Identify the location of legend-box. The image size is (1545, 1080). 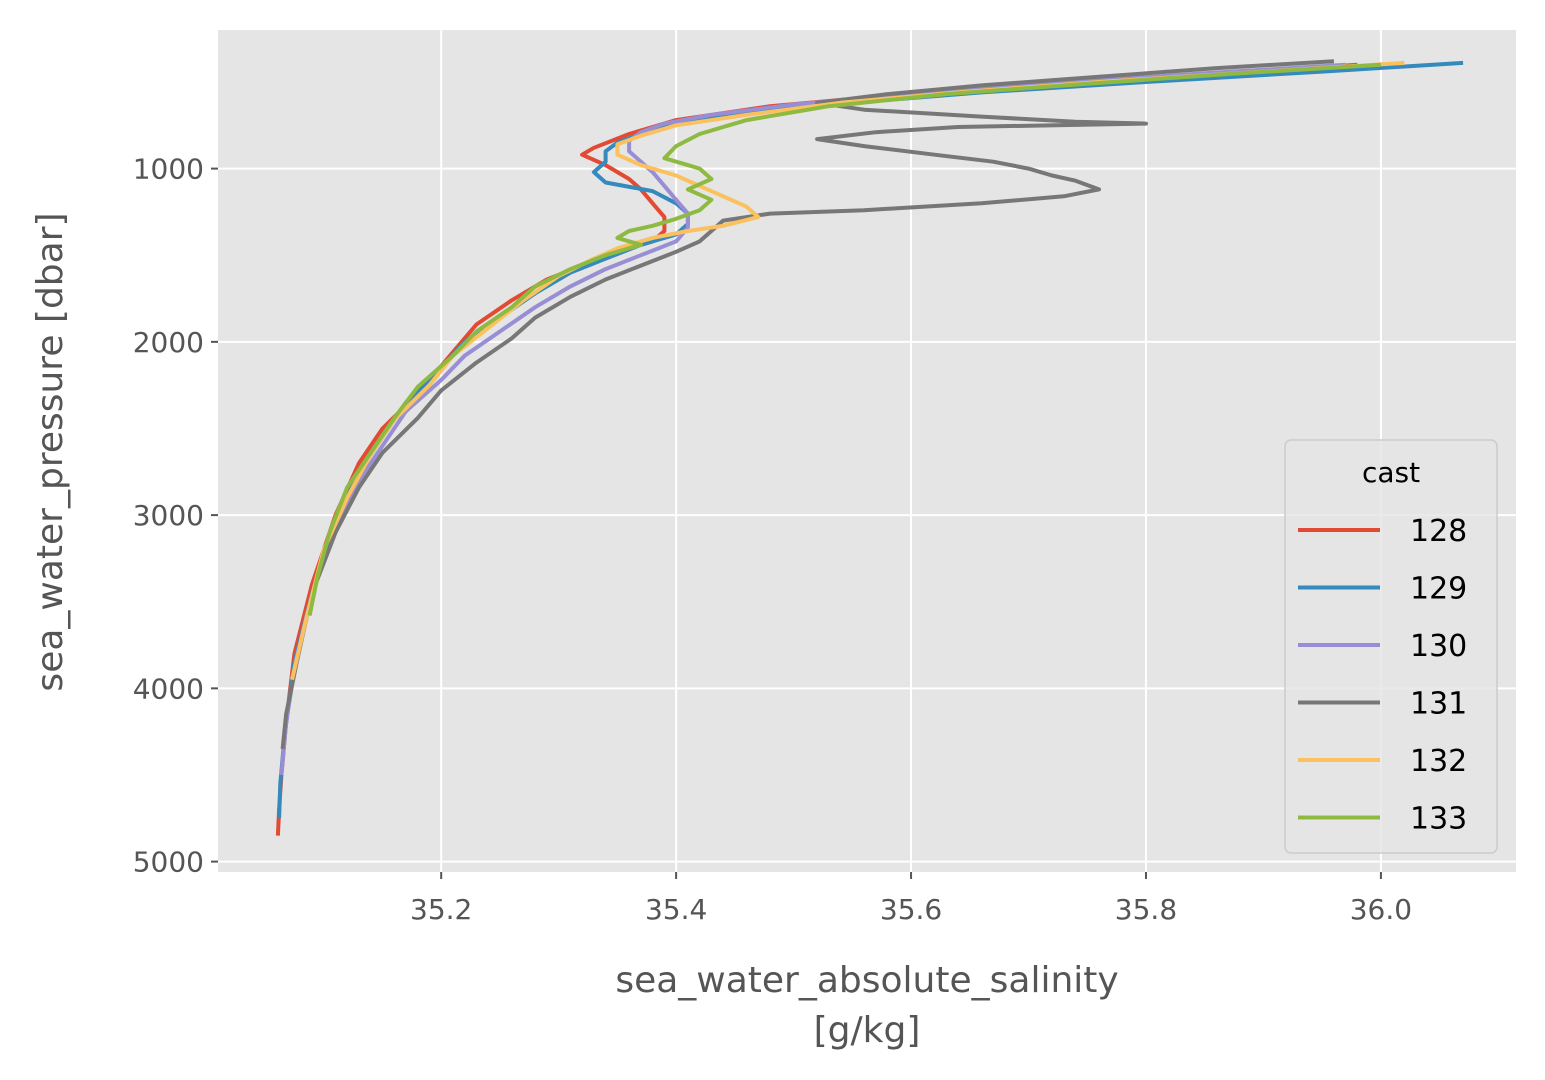
(1391, 646).